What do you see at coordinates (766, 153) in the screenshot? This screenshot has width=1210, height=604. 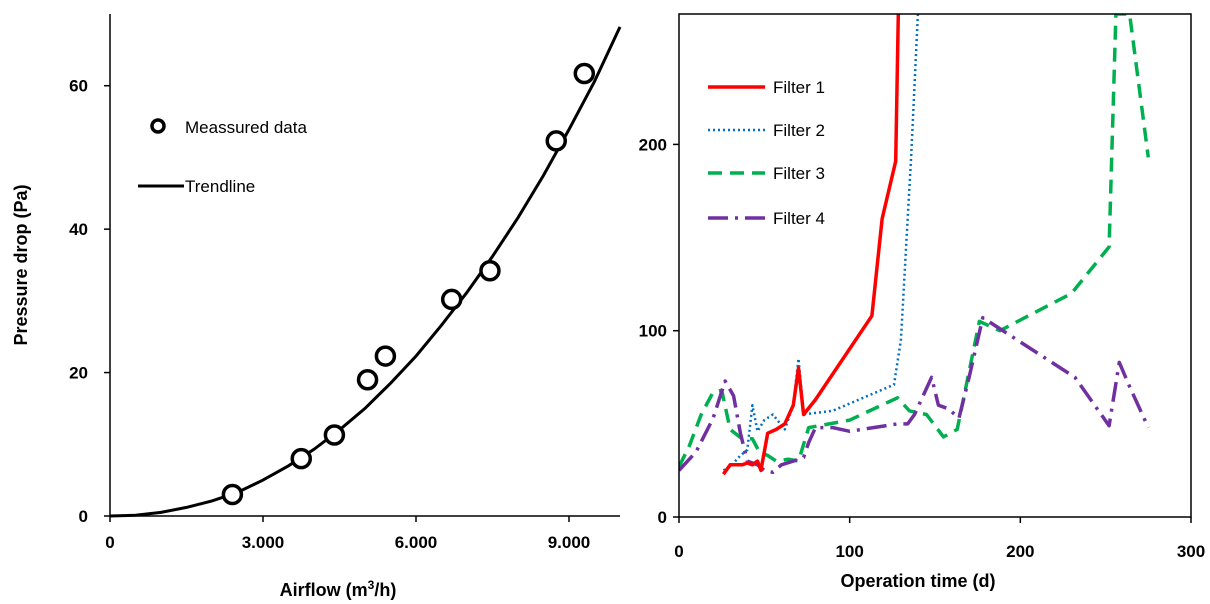 I see `right-legend: Filter 1 Filter 2 Filter 3 Filter 4` at bounding box center [766, 153].